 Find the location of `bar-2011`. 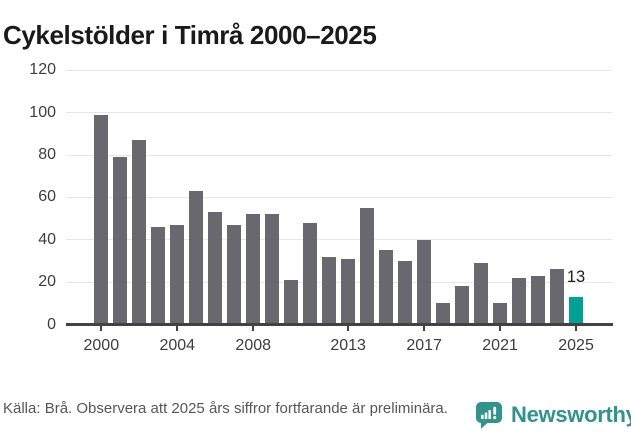

bar-2011 is located at coordinates (310, 273).